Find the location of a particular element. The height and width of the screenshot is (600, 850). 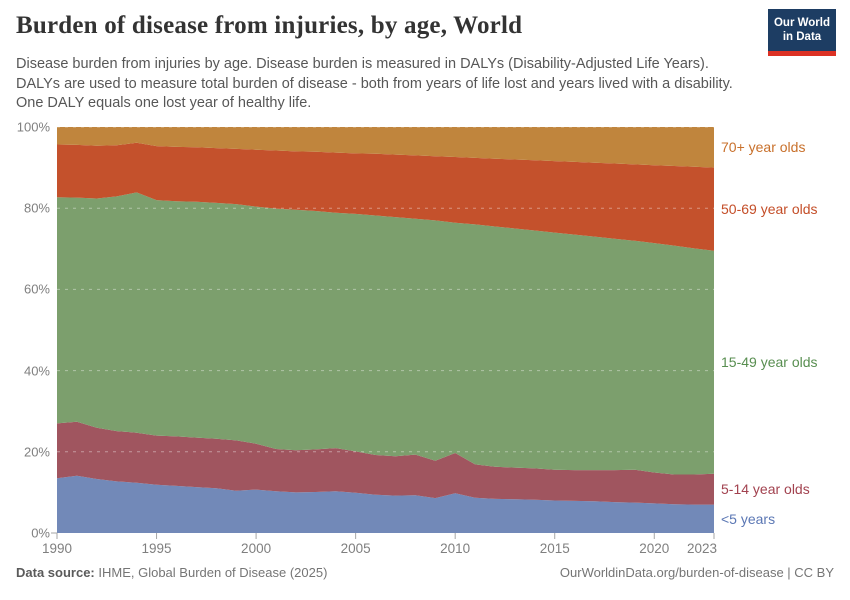

legend-label-70-plus: 70+ year olds is located at coordinates (763, 147).